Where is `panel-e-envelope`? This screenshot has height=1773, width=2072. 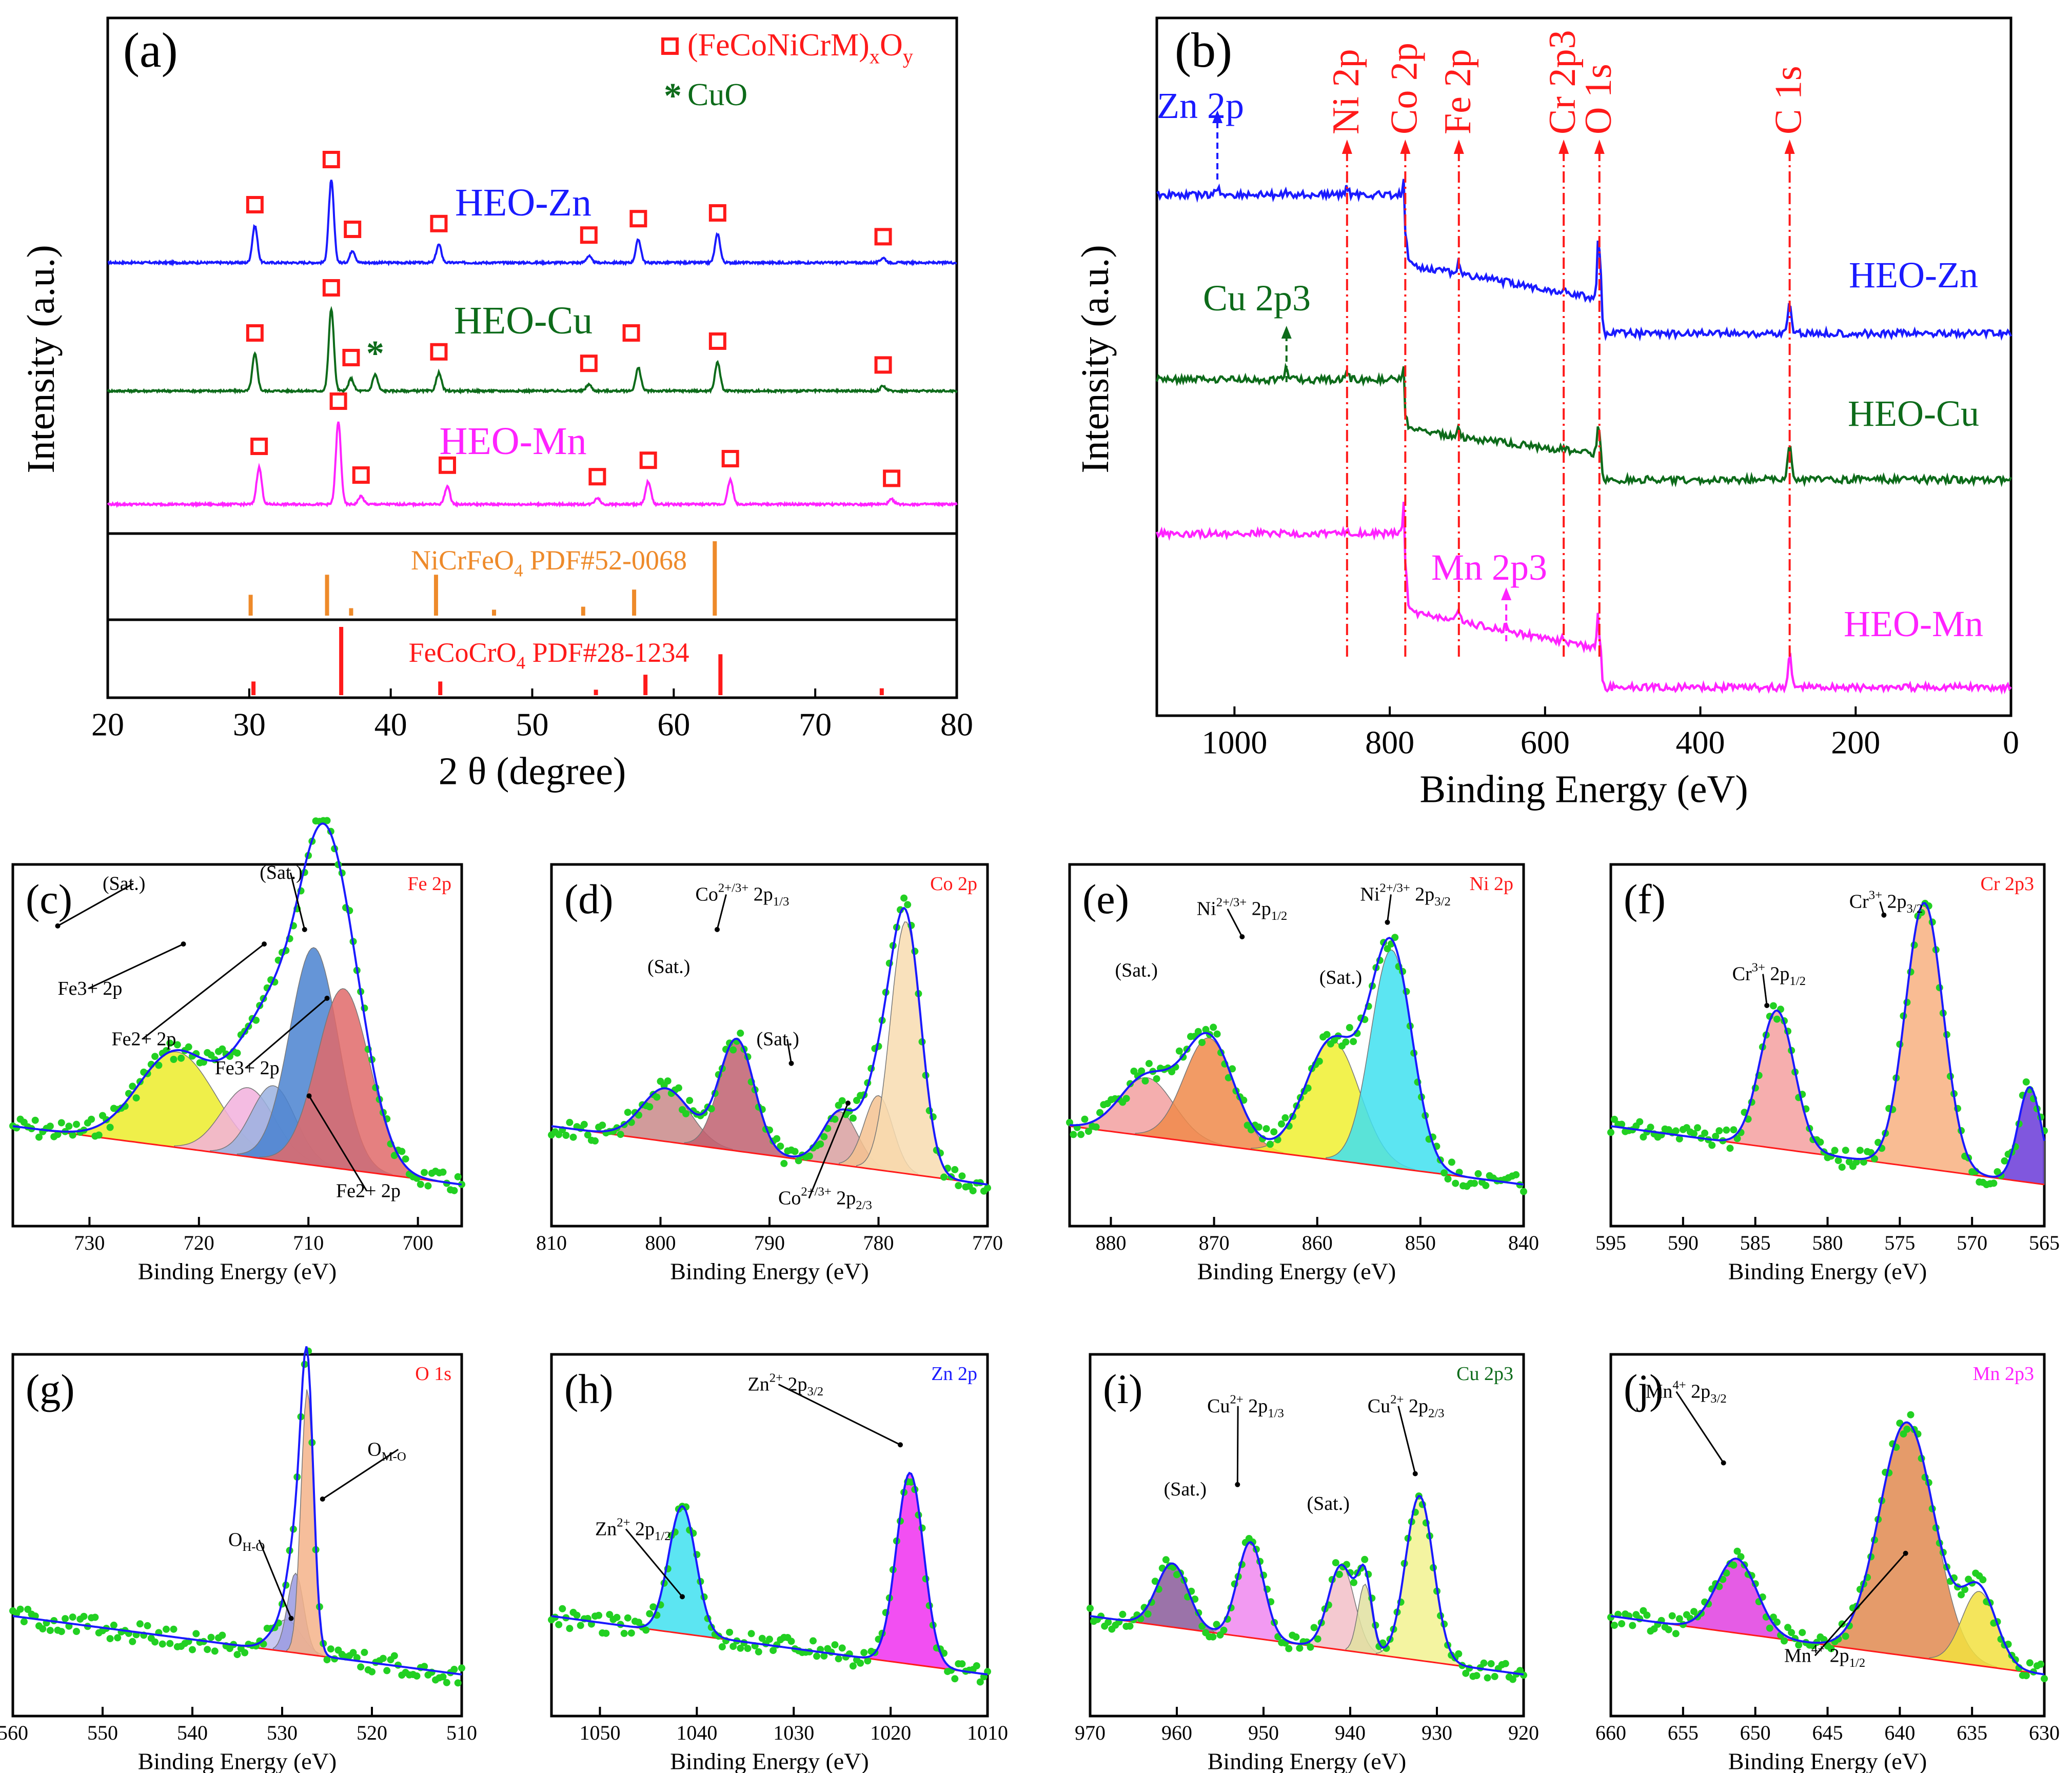
panel-e-envelope is located at coordinates (1296, 1062).